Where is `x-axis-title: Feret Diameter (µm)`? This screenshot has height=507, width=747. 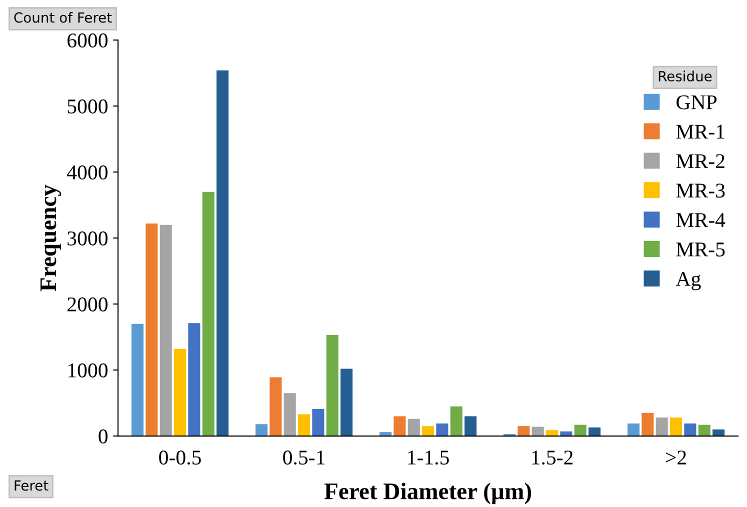 x-axis-title: Feret Diameter (µm) is located at coordinates (428, 493).